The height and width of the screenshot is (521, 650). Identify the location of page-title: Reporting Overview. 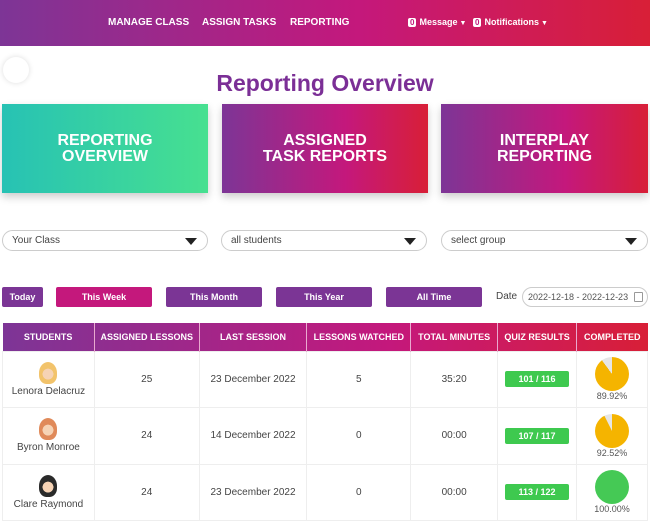
(325, 83).